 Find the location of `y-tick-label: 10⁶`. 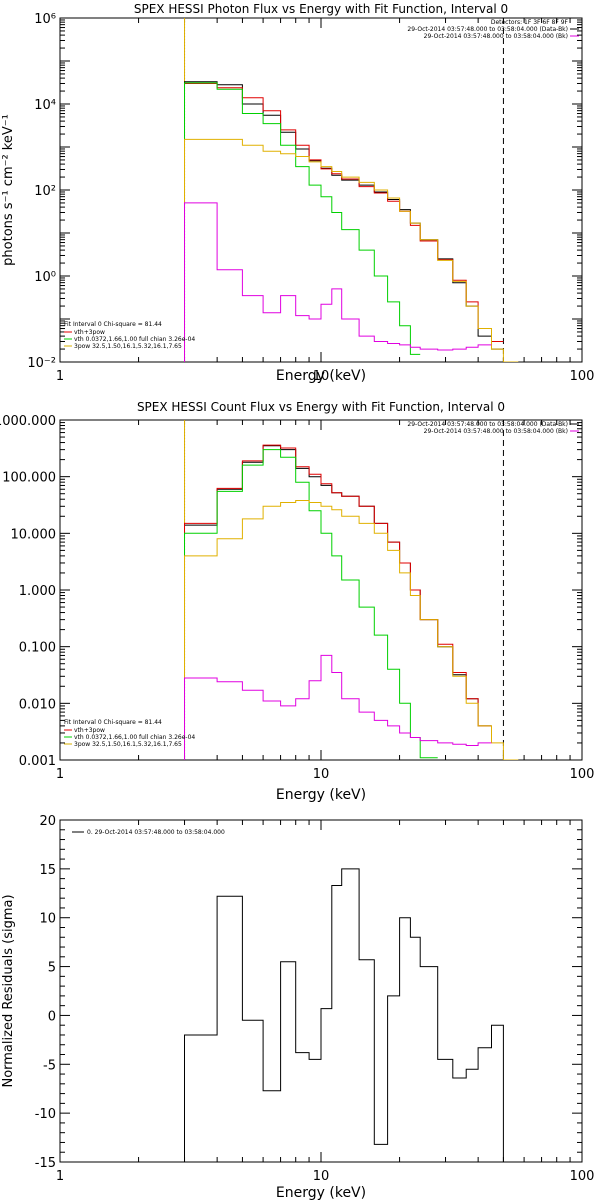

y-tick-label: 10⁶ is located at coordinates (45, 19).